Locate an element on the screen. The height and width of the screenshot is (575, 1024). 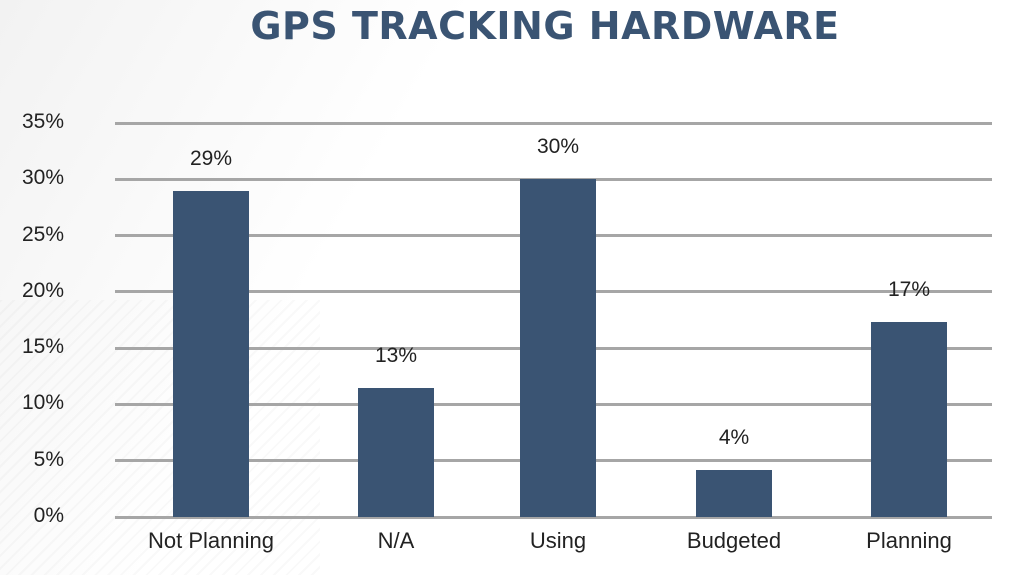
chart-title: GPS TRACKING HARDWARE is located at coordinates (545, 26).